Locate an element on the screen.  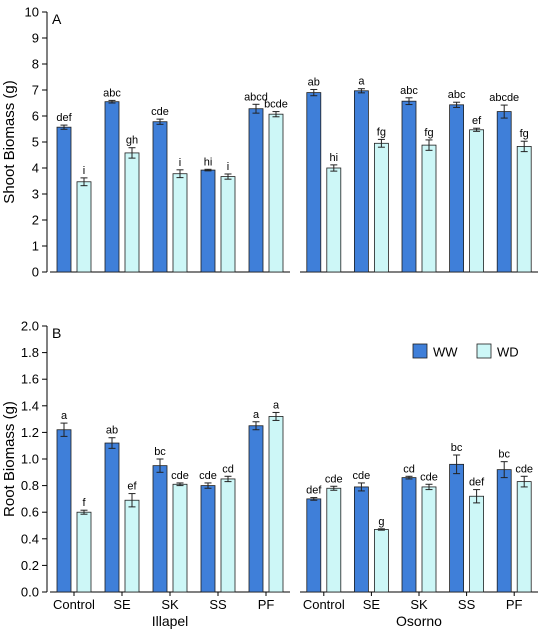
significance-label: f is located at coordinates (84, 503).